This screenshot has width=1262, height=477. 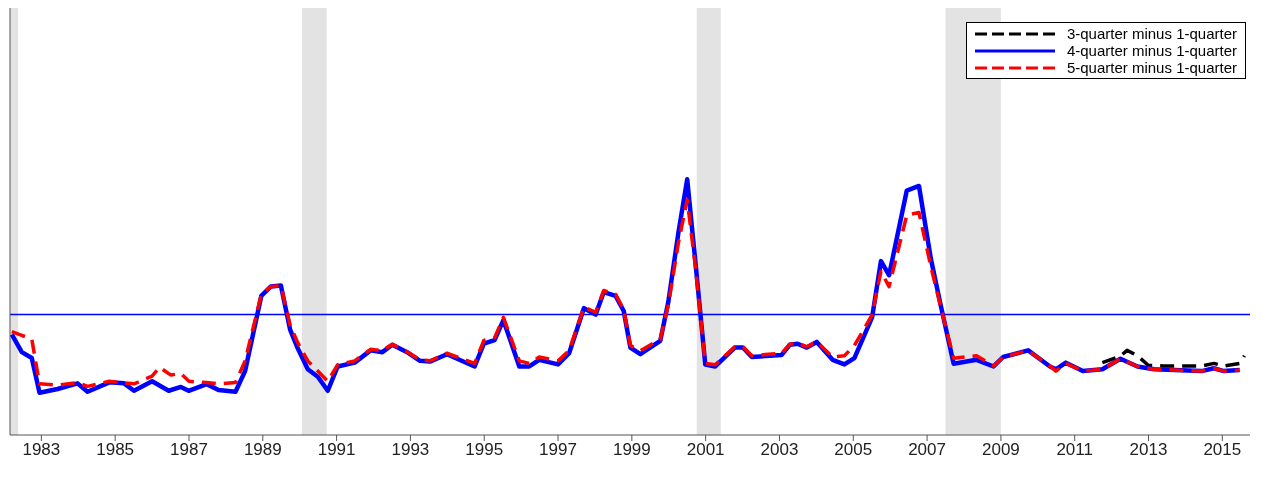 What do you see at coordinates (631, 450) in the screenshot?
I see `x-tick-label: 1999` at bounding box center [631, 450].